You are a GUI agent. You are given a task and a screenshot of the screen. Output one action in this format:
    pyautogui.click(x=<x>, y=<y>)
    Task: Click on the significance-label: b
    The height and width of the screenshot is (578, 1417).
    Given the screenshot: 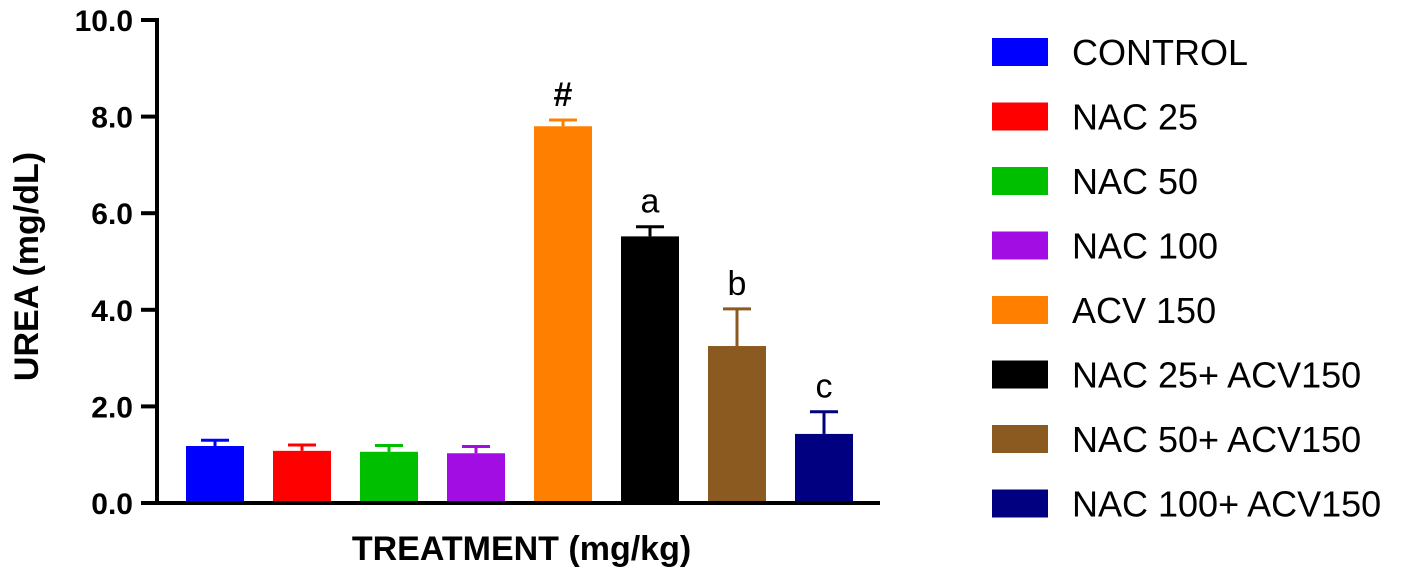 What is the action you would take?
    pyautogui.click(x=737, y=284)
    